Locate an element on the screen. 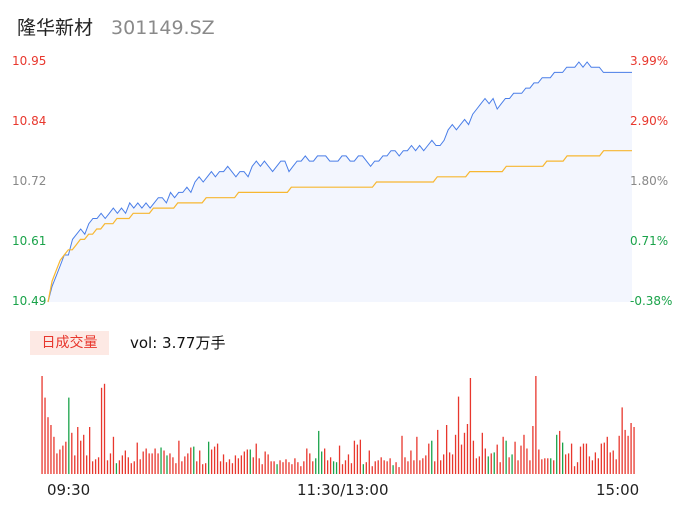  x-tick-close: 15:00 is located at coordinates (618, 490).